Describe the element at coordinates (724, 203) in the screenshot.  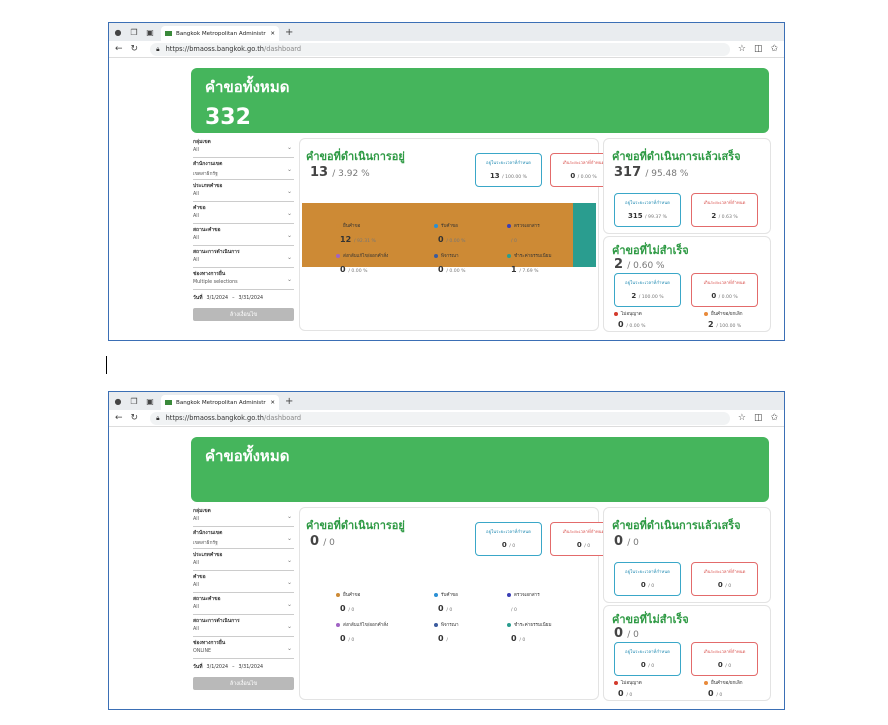
I see `over-time-label: เกินระยะเวลาที่กำหนด` at that location.